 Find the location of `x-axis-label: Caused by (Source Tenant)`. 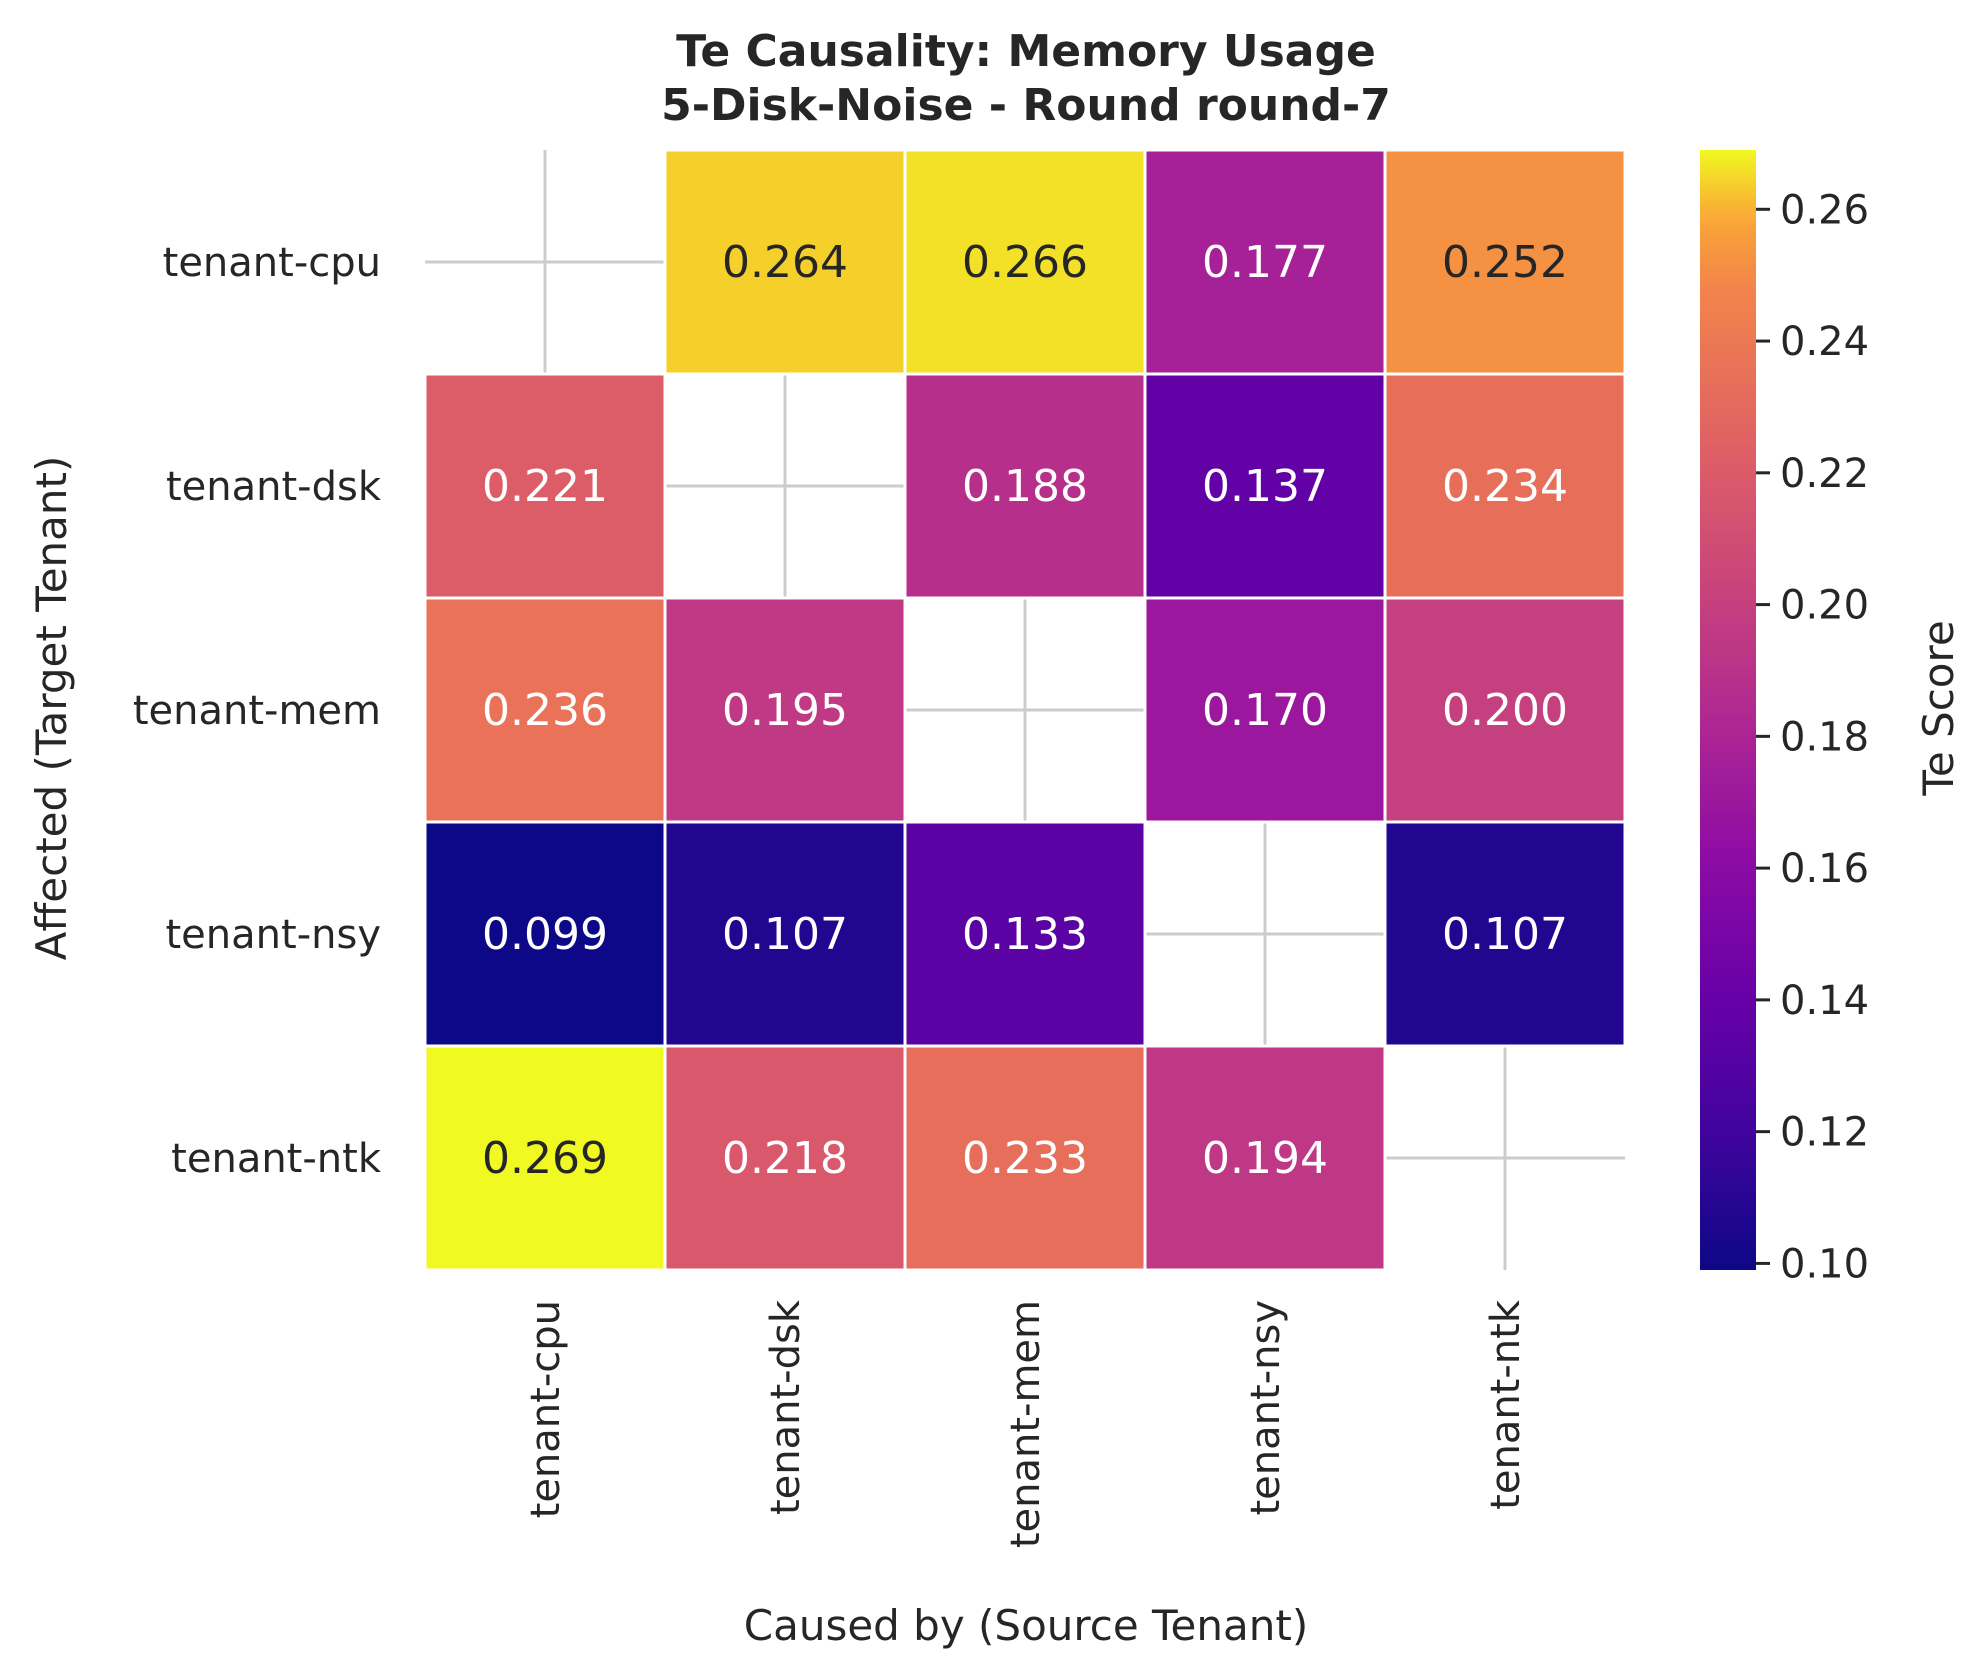

x-axis-label: Caused by (Source Tenant) is located at coordinates (1026, 1625).